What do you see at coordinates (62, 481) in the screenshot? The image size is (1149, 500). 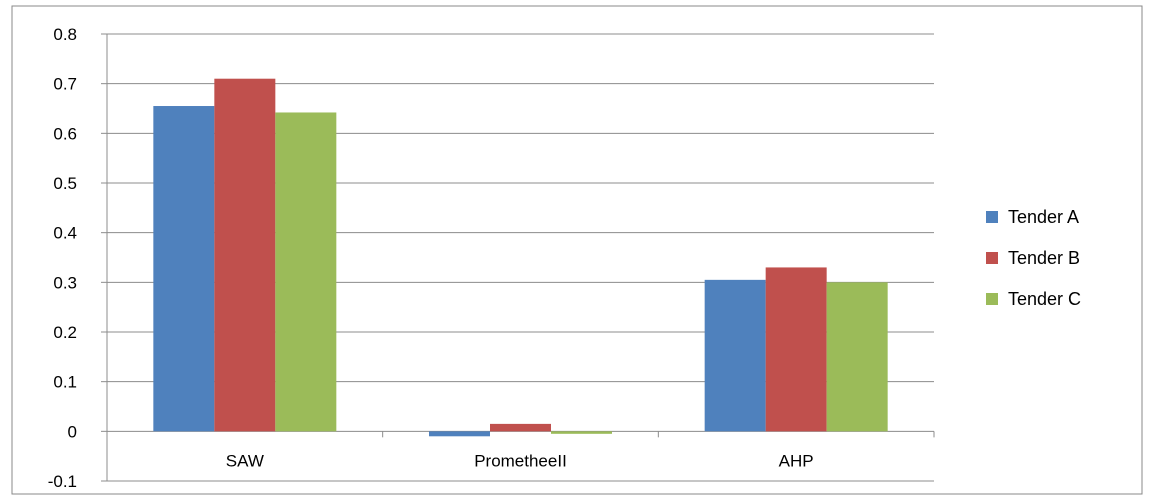 I see `y-tick-label: -0.1` at bounding box center [62, 481].